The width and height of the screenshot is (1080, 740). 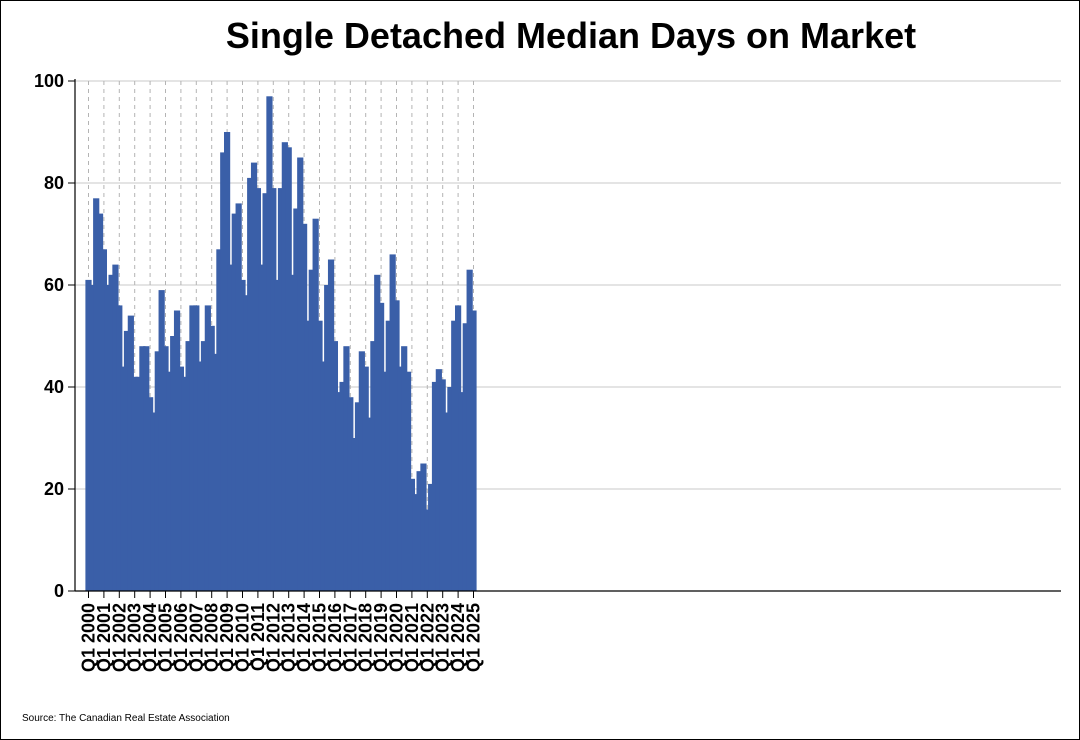 What do you see at coordinates (150, 637) in the screenshot?
I see `x-tick-label: Q1 2004` at bounding box center [150, 637].